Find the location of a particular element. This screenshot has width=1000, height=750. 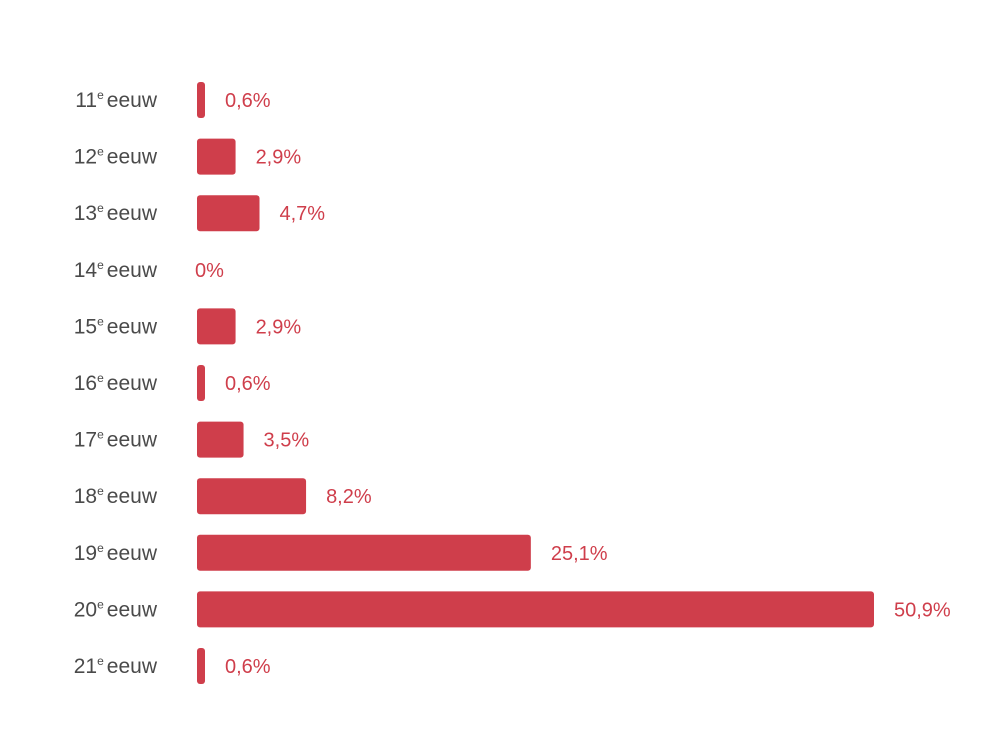

category-label: 15e eeuw is located at coordinates (116, 326).